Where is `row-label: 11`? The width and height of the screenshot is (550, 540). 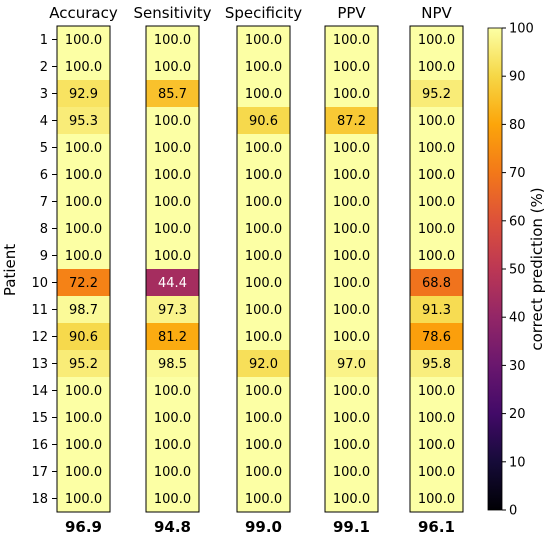 row-label: 11 is located at coordinates (39, 310).